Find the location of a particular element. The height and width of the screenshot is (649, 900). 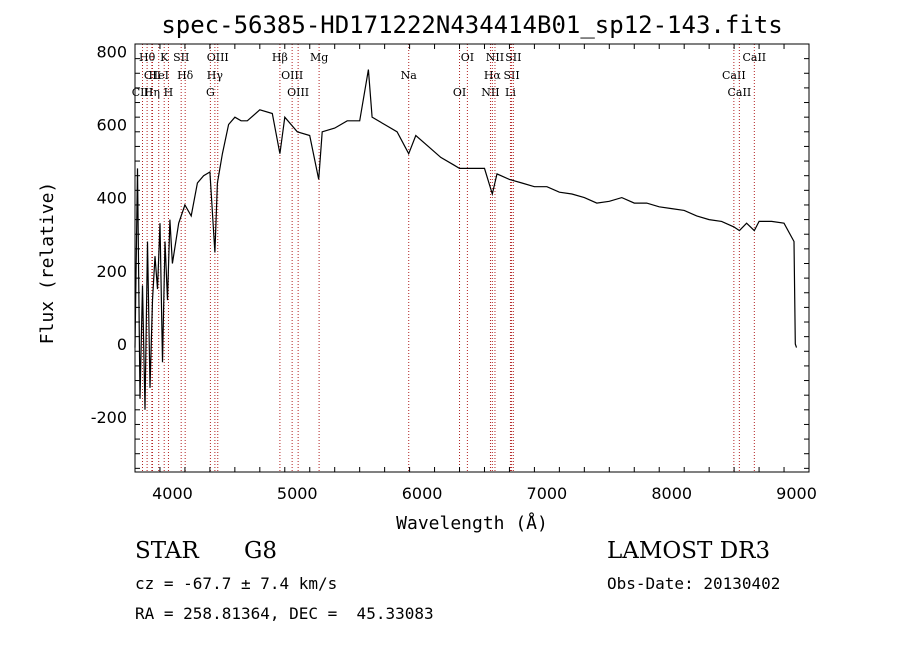

x-tick-label: 8000 is located at coordinates (671, 493).